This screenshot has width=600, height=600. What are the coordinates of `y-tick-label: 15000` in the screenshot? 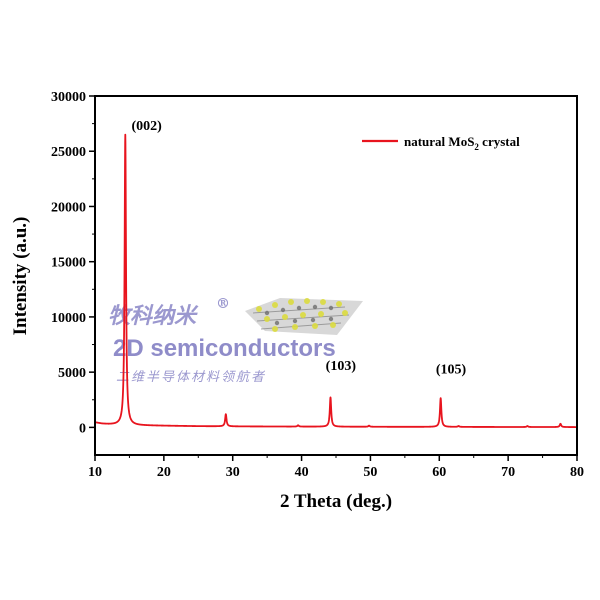 It's located at (68, 263).